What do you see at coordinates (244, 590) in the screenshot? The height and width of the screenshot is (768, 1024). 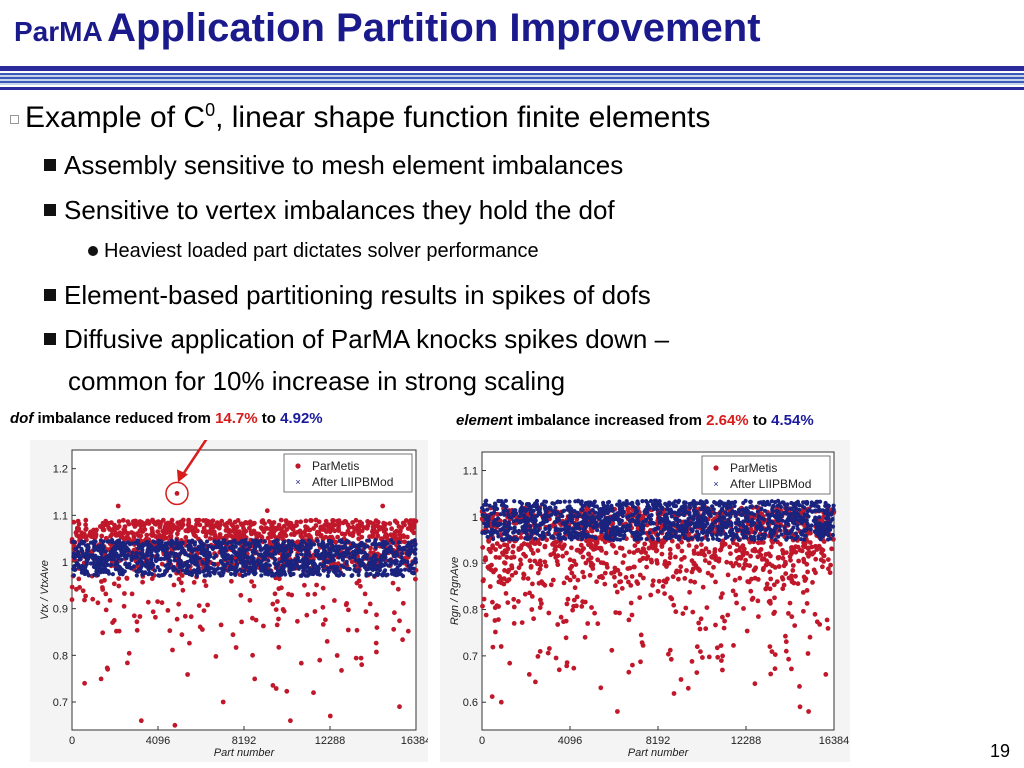 I see `plot-area` at bounding box center [244, 590].